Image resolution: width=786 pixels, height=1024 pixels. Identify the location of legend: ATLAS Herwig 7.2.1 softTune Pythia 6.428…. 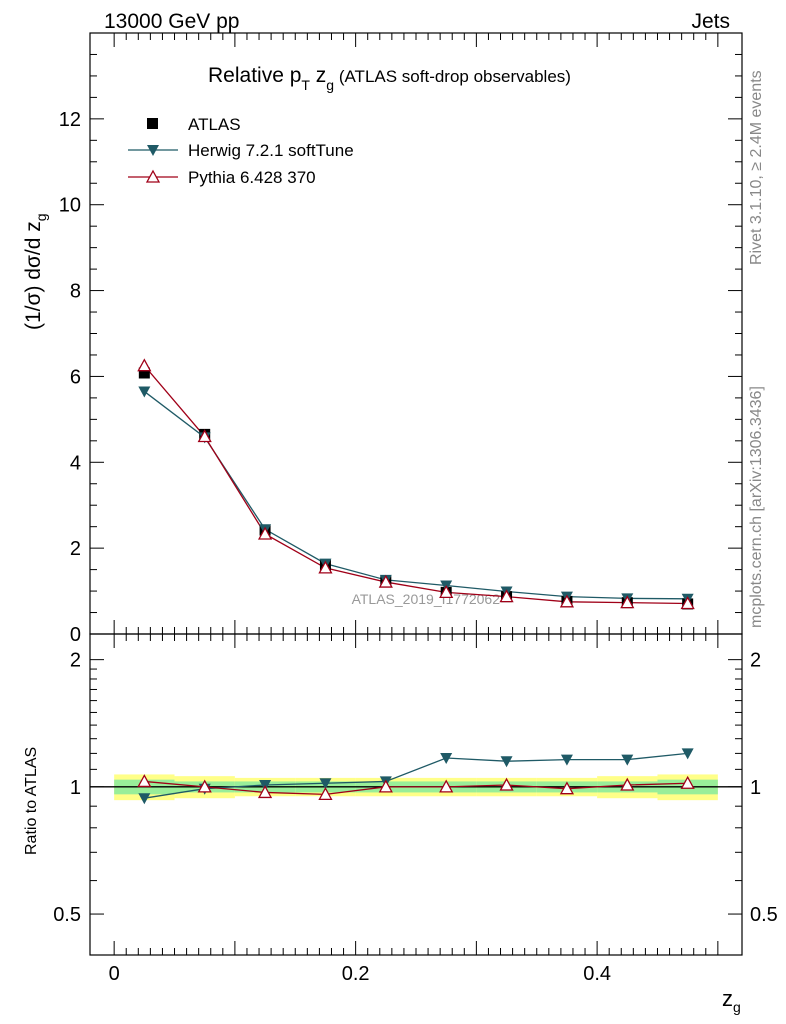
(241, 151).